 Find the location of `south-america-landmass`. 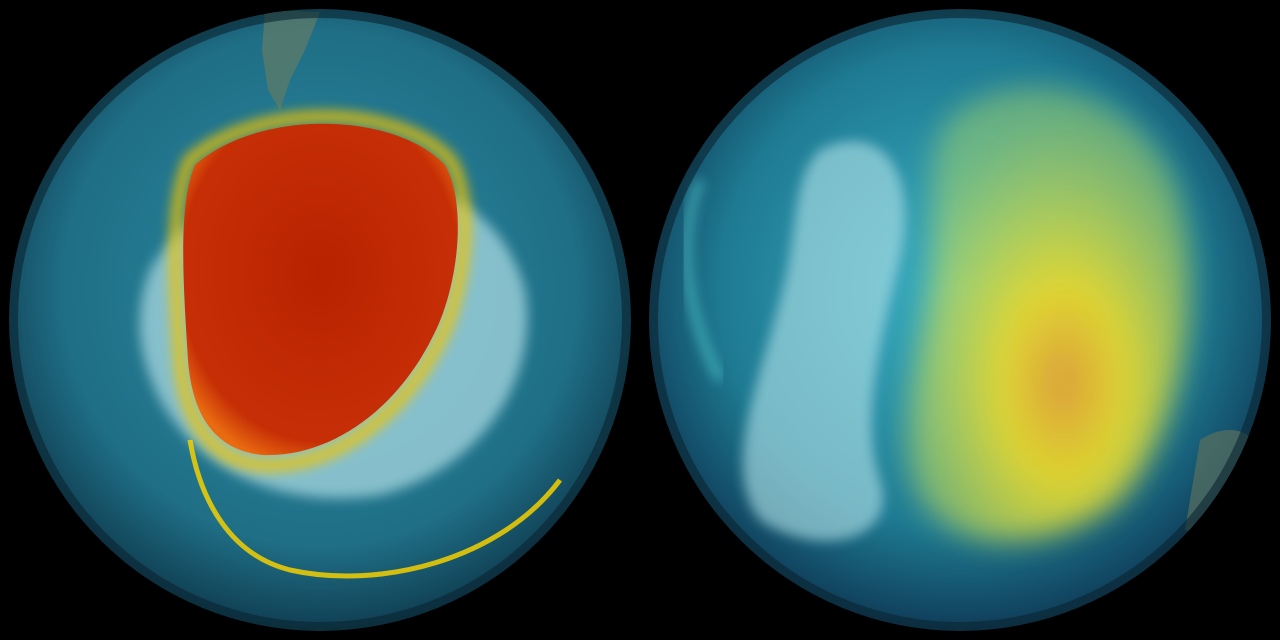

south-america-landmass is located at coordinates (291, 60).